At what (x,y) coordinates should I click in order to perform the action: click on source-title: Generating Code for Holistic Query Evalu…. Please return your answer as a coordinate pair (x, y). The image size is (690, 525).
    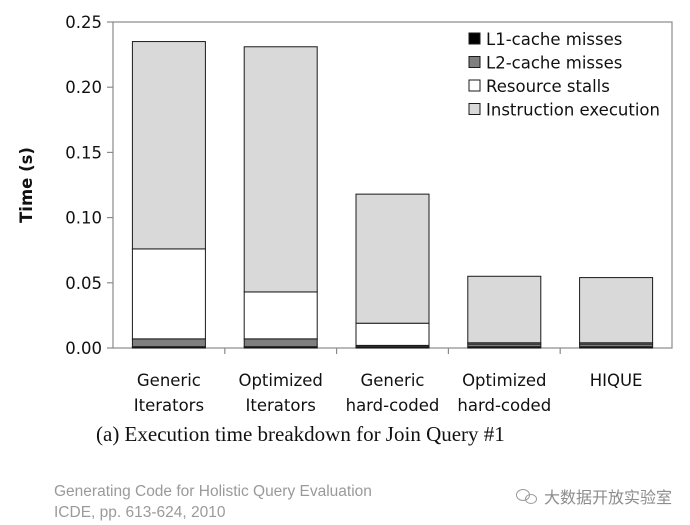
    Looking at the image, I should click on (213, 491).